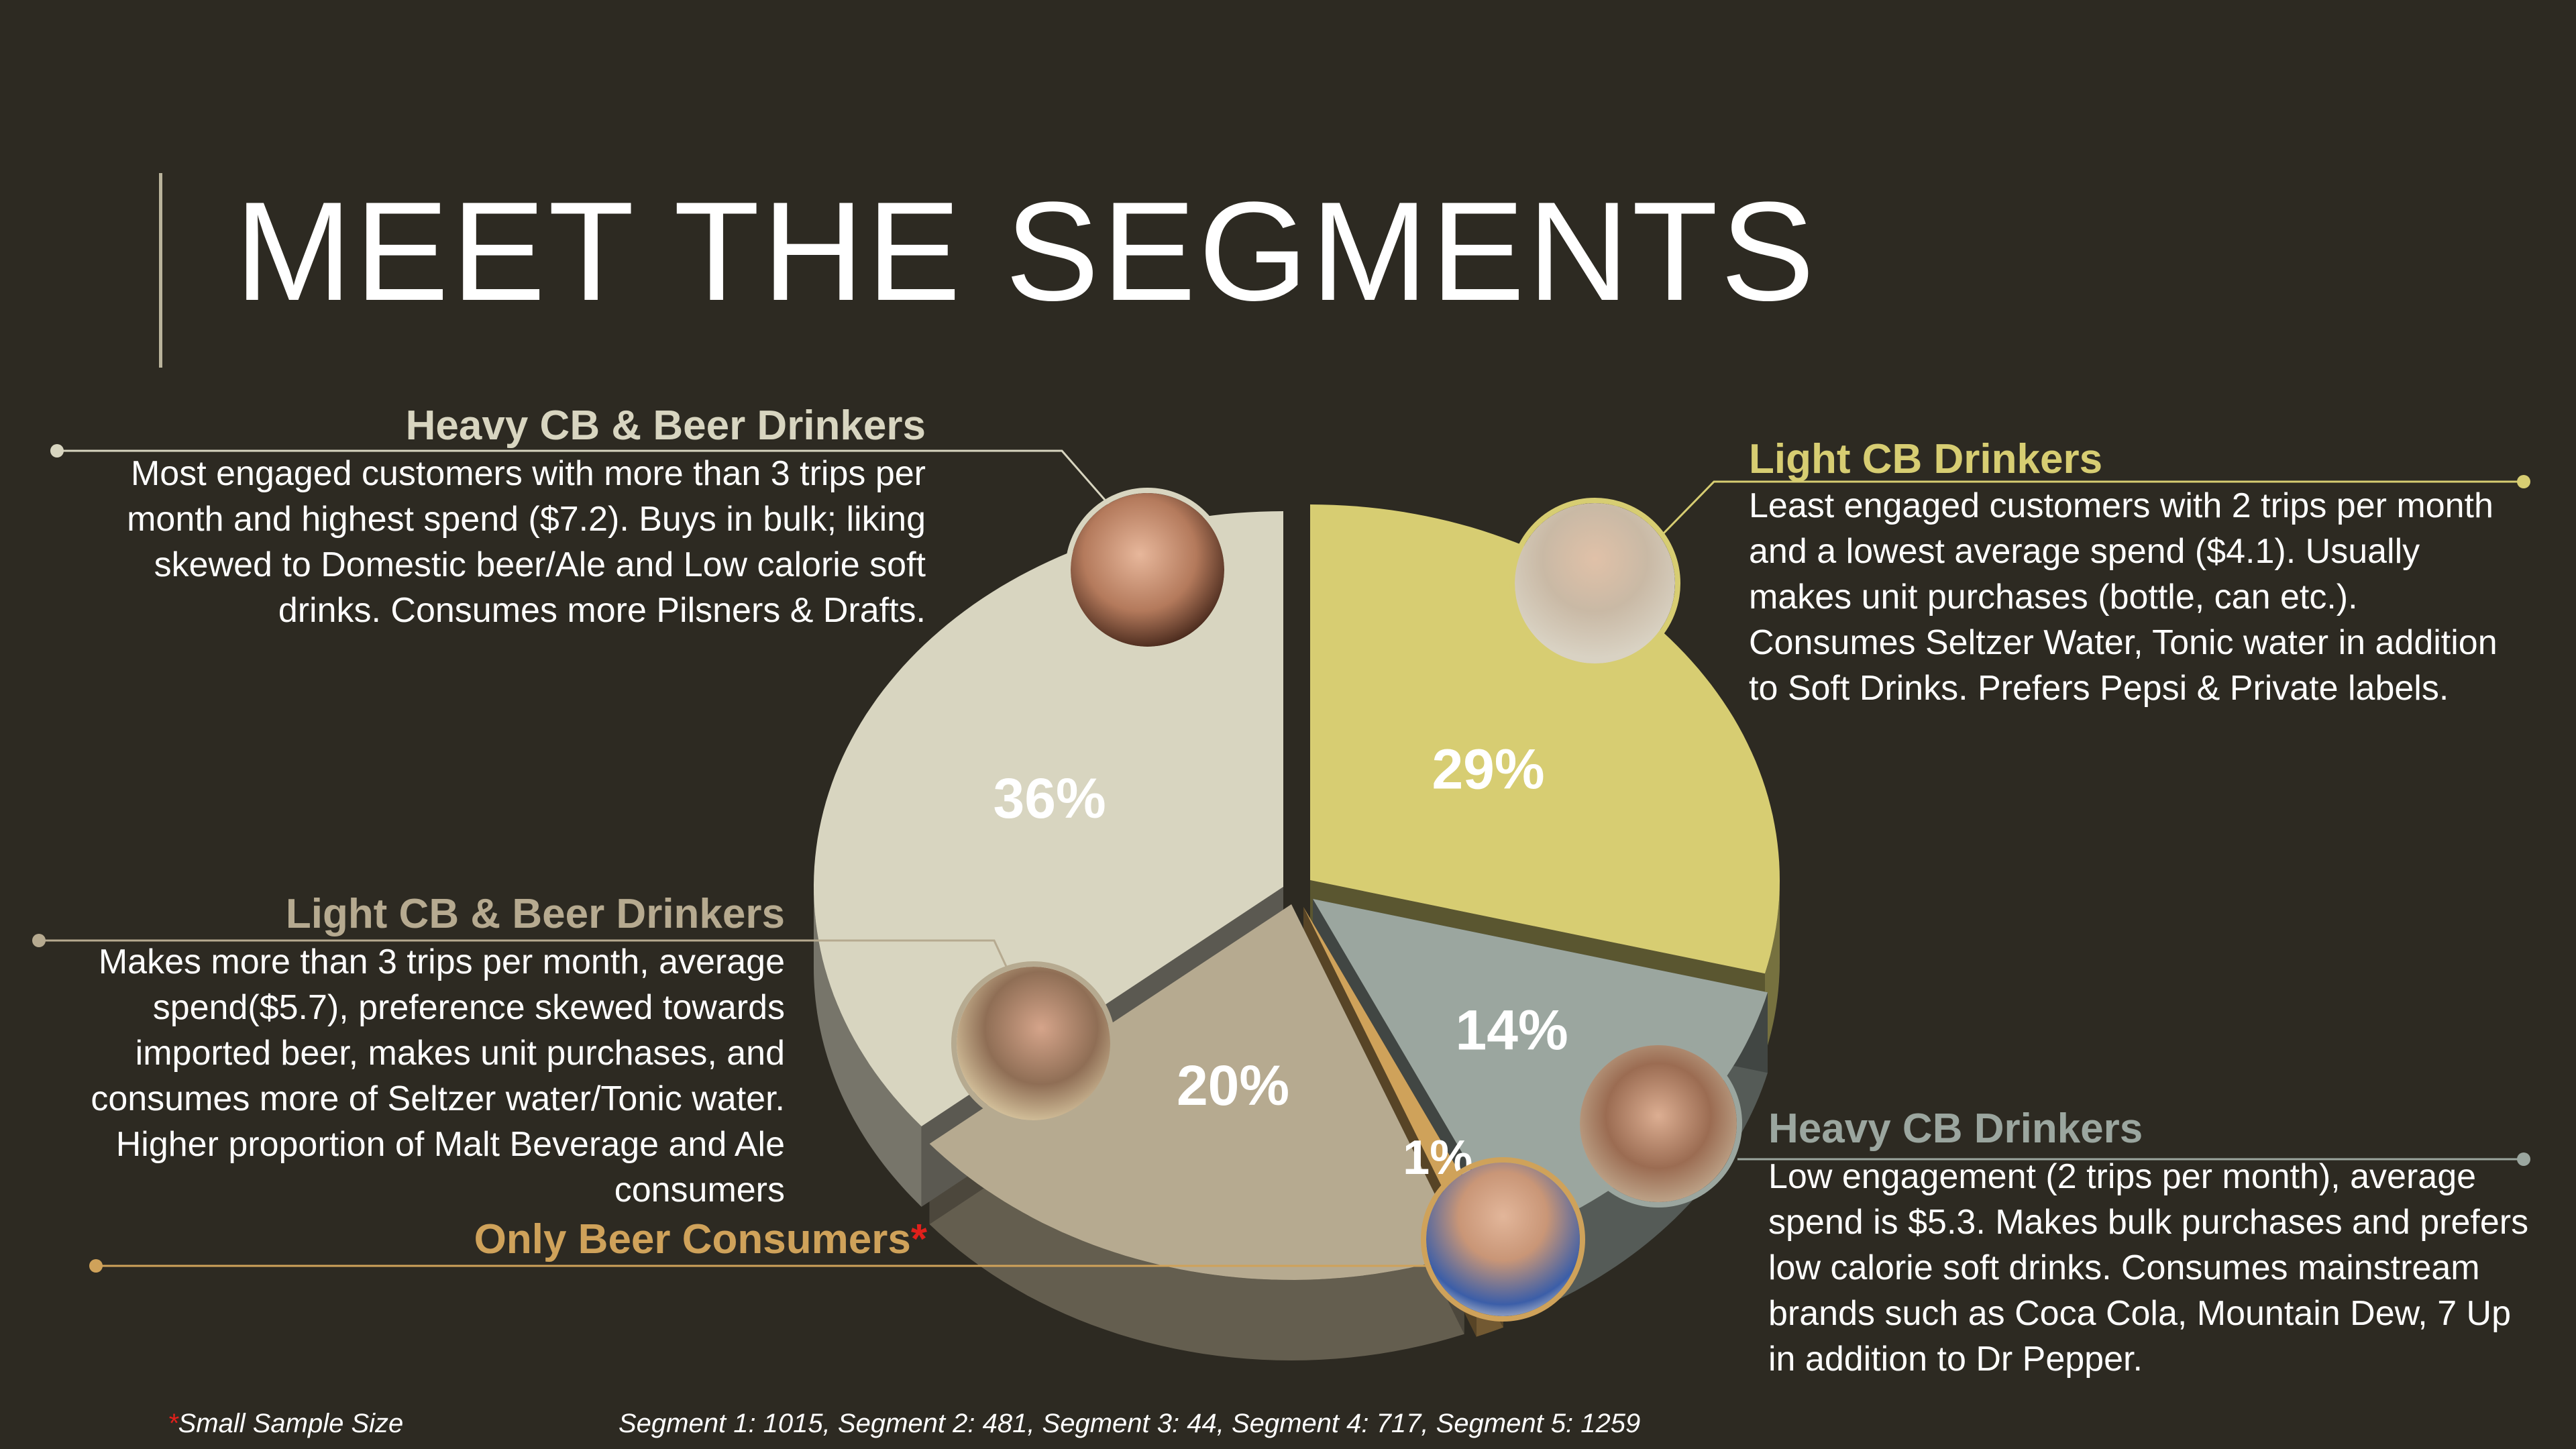 Image resolution: width=2576 pixels, height=1449 pixels. Describe the element at coordinates (1503, 1239) in the screenshot. I see `smiling-man-photo` at that location.